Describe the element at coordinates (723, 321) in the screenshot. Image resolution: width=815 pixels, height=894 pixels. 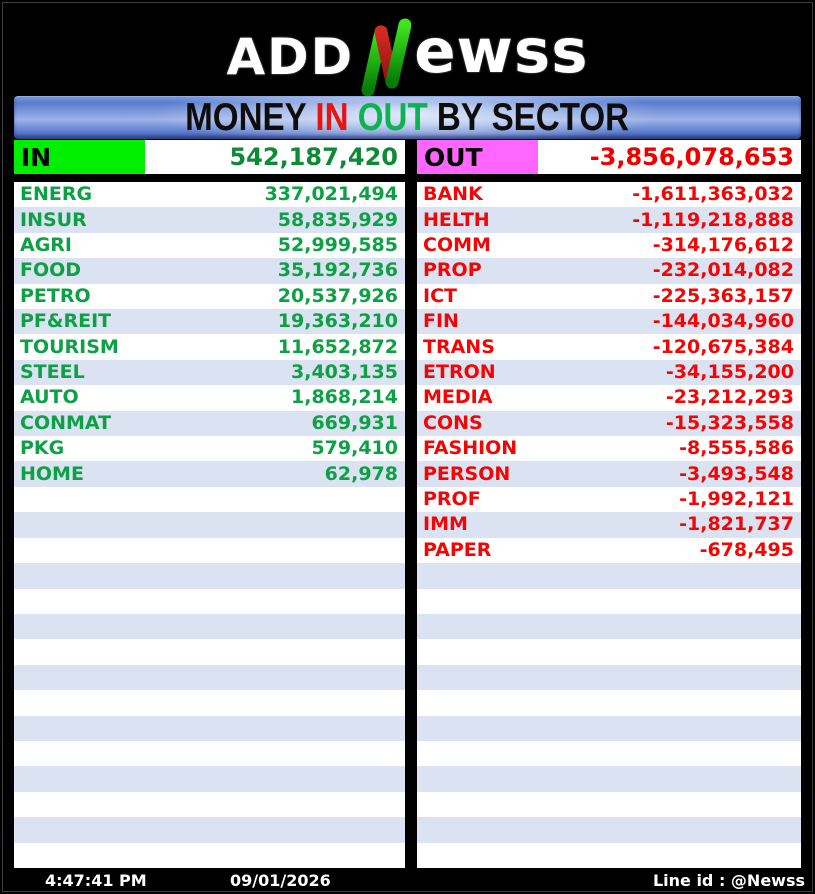
I see `sector-value: -144,034,960` at that location.